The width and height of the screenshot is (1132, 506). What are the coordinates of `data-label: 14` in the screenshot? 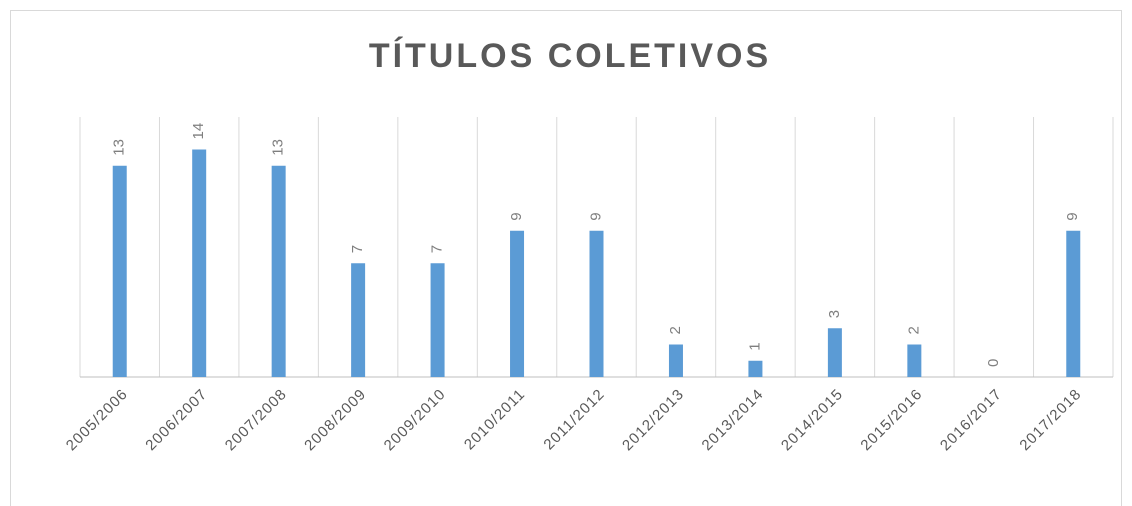 It's located at (198, 131).